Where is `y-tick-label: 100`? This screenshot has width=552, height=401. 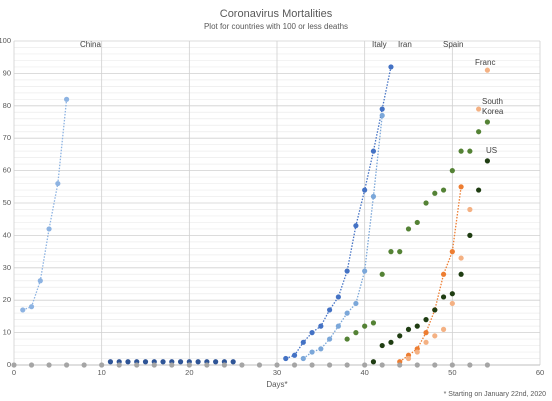
y-tick-label: 100 is located at coordinates (5, 40).